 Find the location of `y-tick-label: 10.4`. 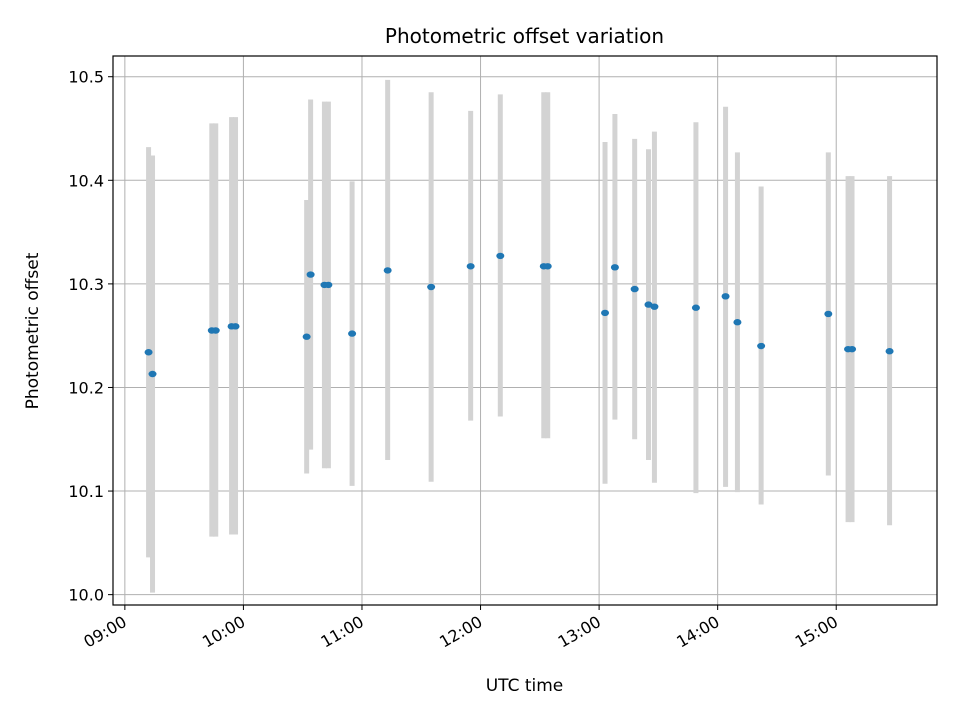

y-tick-label: 10.4 is located at coordinates (86, 180).